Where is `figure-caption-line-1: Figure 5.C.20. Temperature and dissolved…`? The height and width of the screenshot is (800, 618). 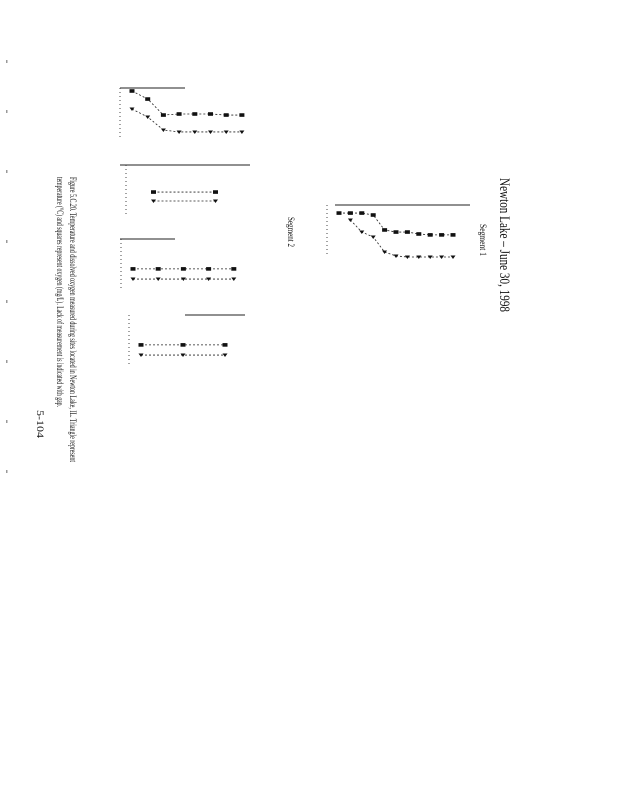
figure-caption-line-1: Figure 5.C.20. Temperature and dissolved… is located at coordinates (73, 319).